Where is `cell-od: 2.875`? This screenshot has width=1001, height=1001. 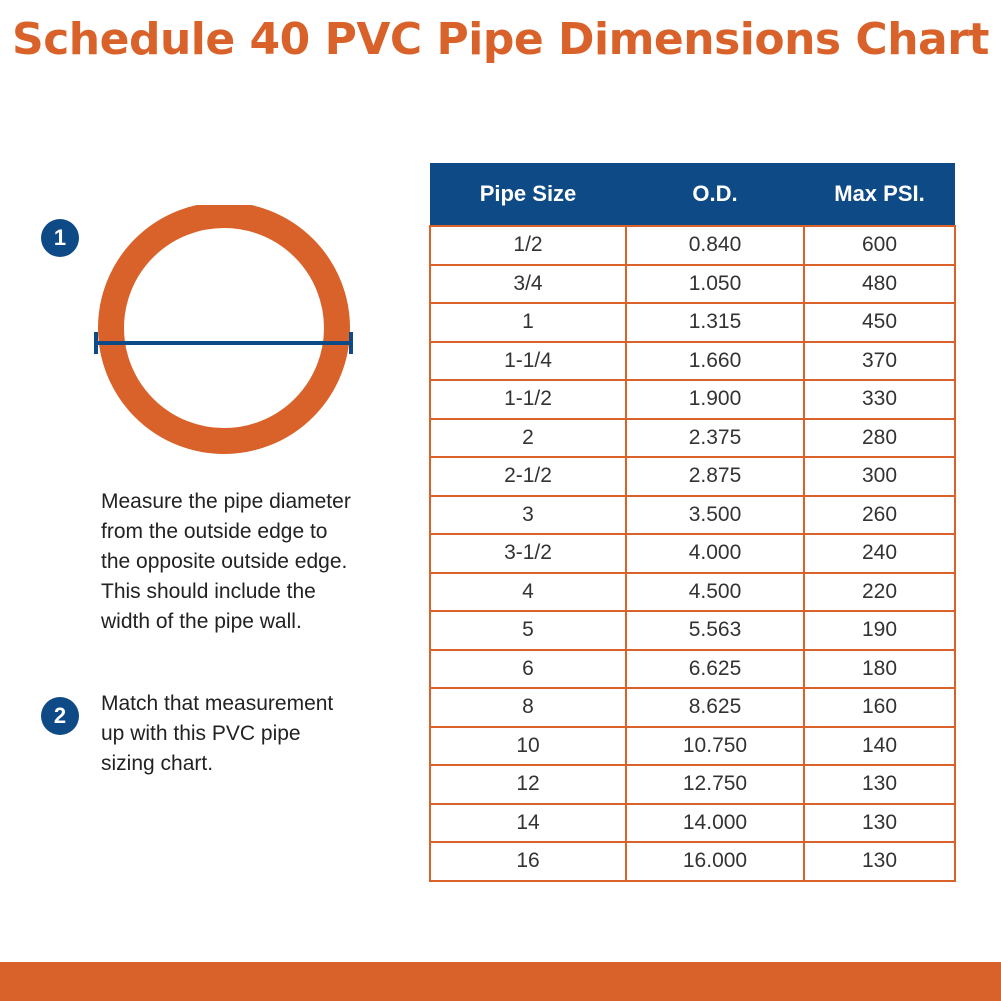
cell-od: 2.875 is located at coordinates (715, 476).